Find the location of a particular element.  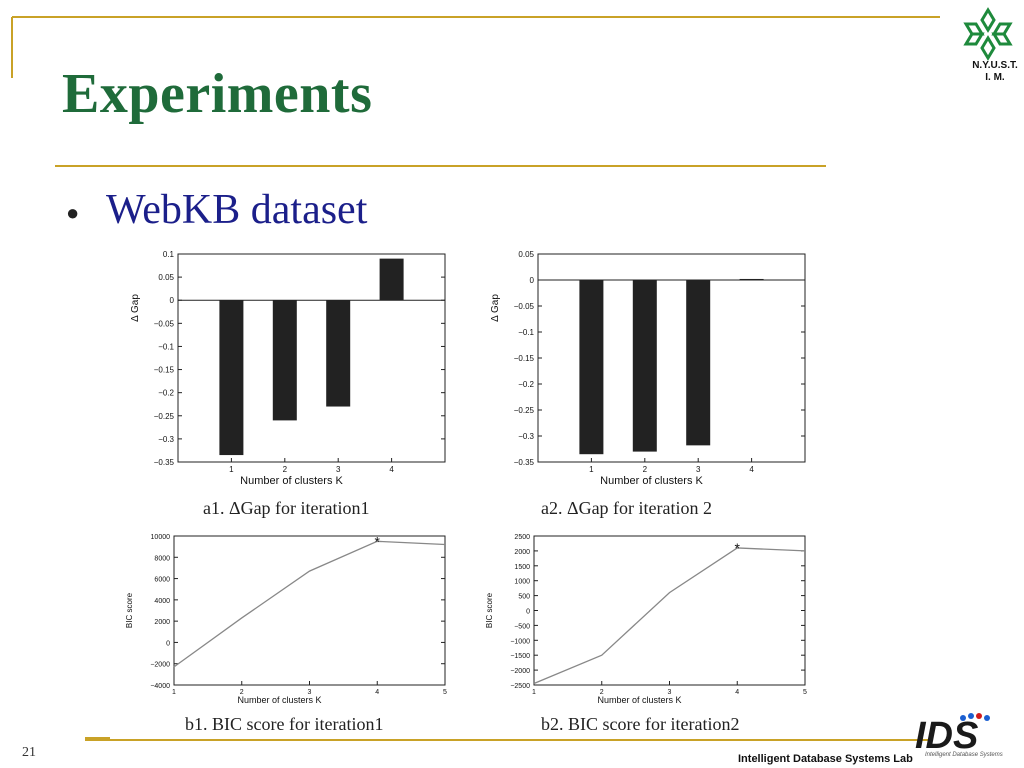

y-tick-label: 8000 is located at coordinates (162, 558).